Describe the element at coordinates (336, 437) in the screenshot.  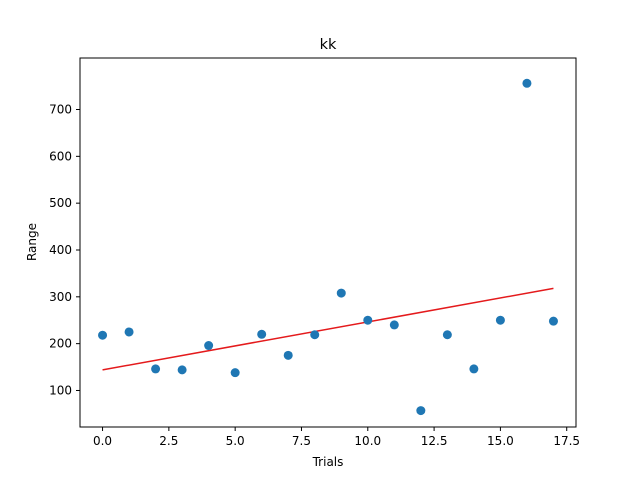
I see `x-axis: 0.0 2.5 5.0 7.5 10.0 12.5 15.0 17.5` at that location.